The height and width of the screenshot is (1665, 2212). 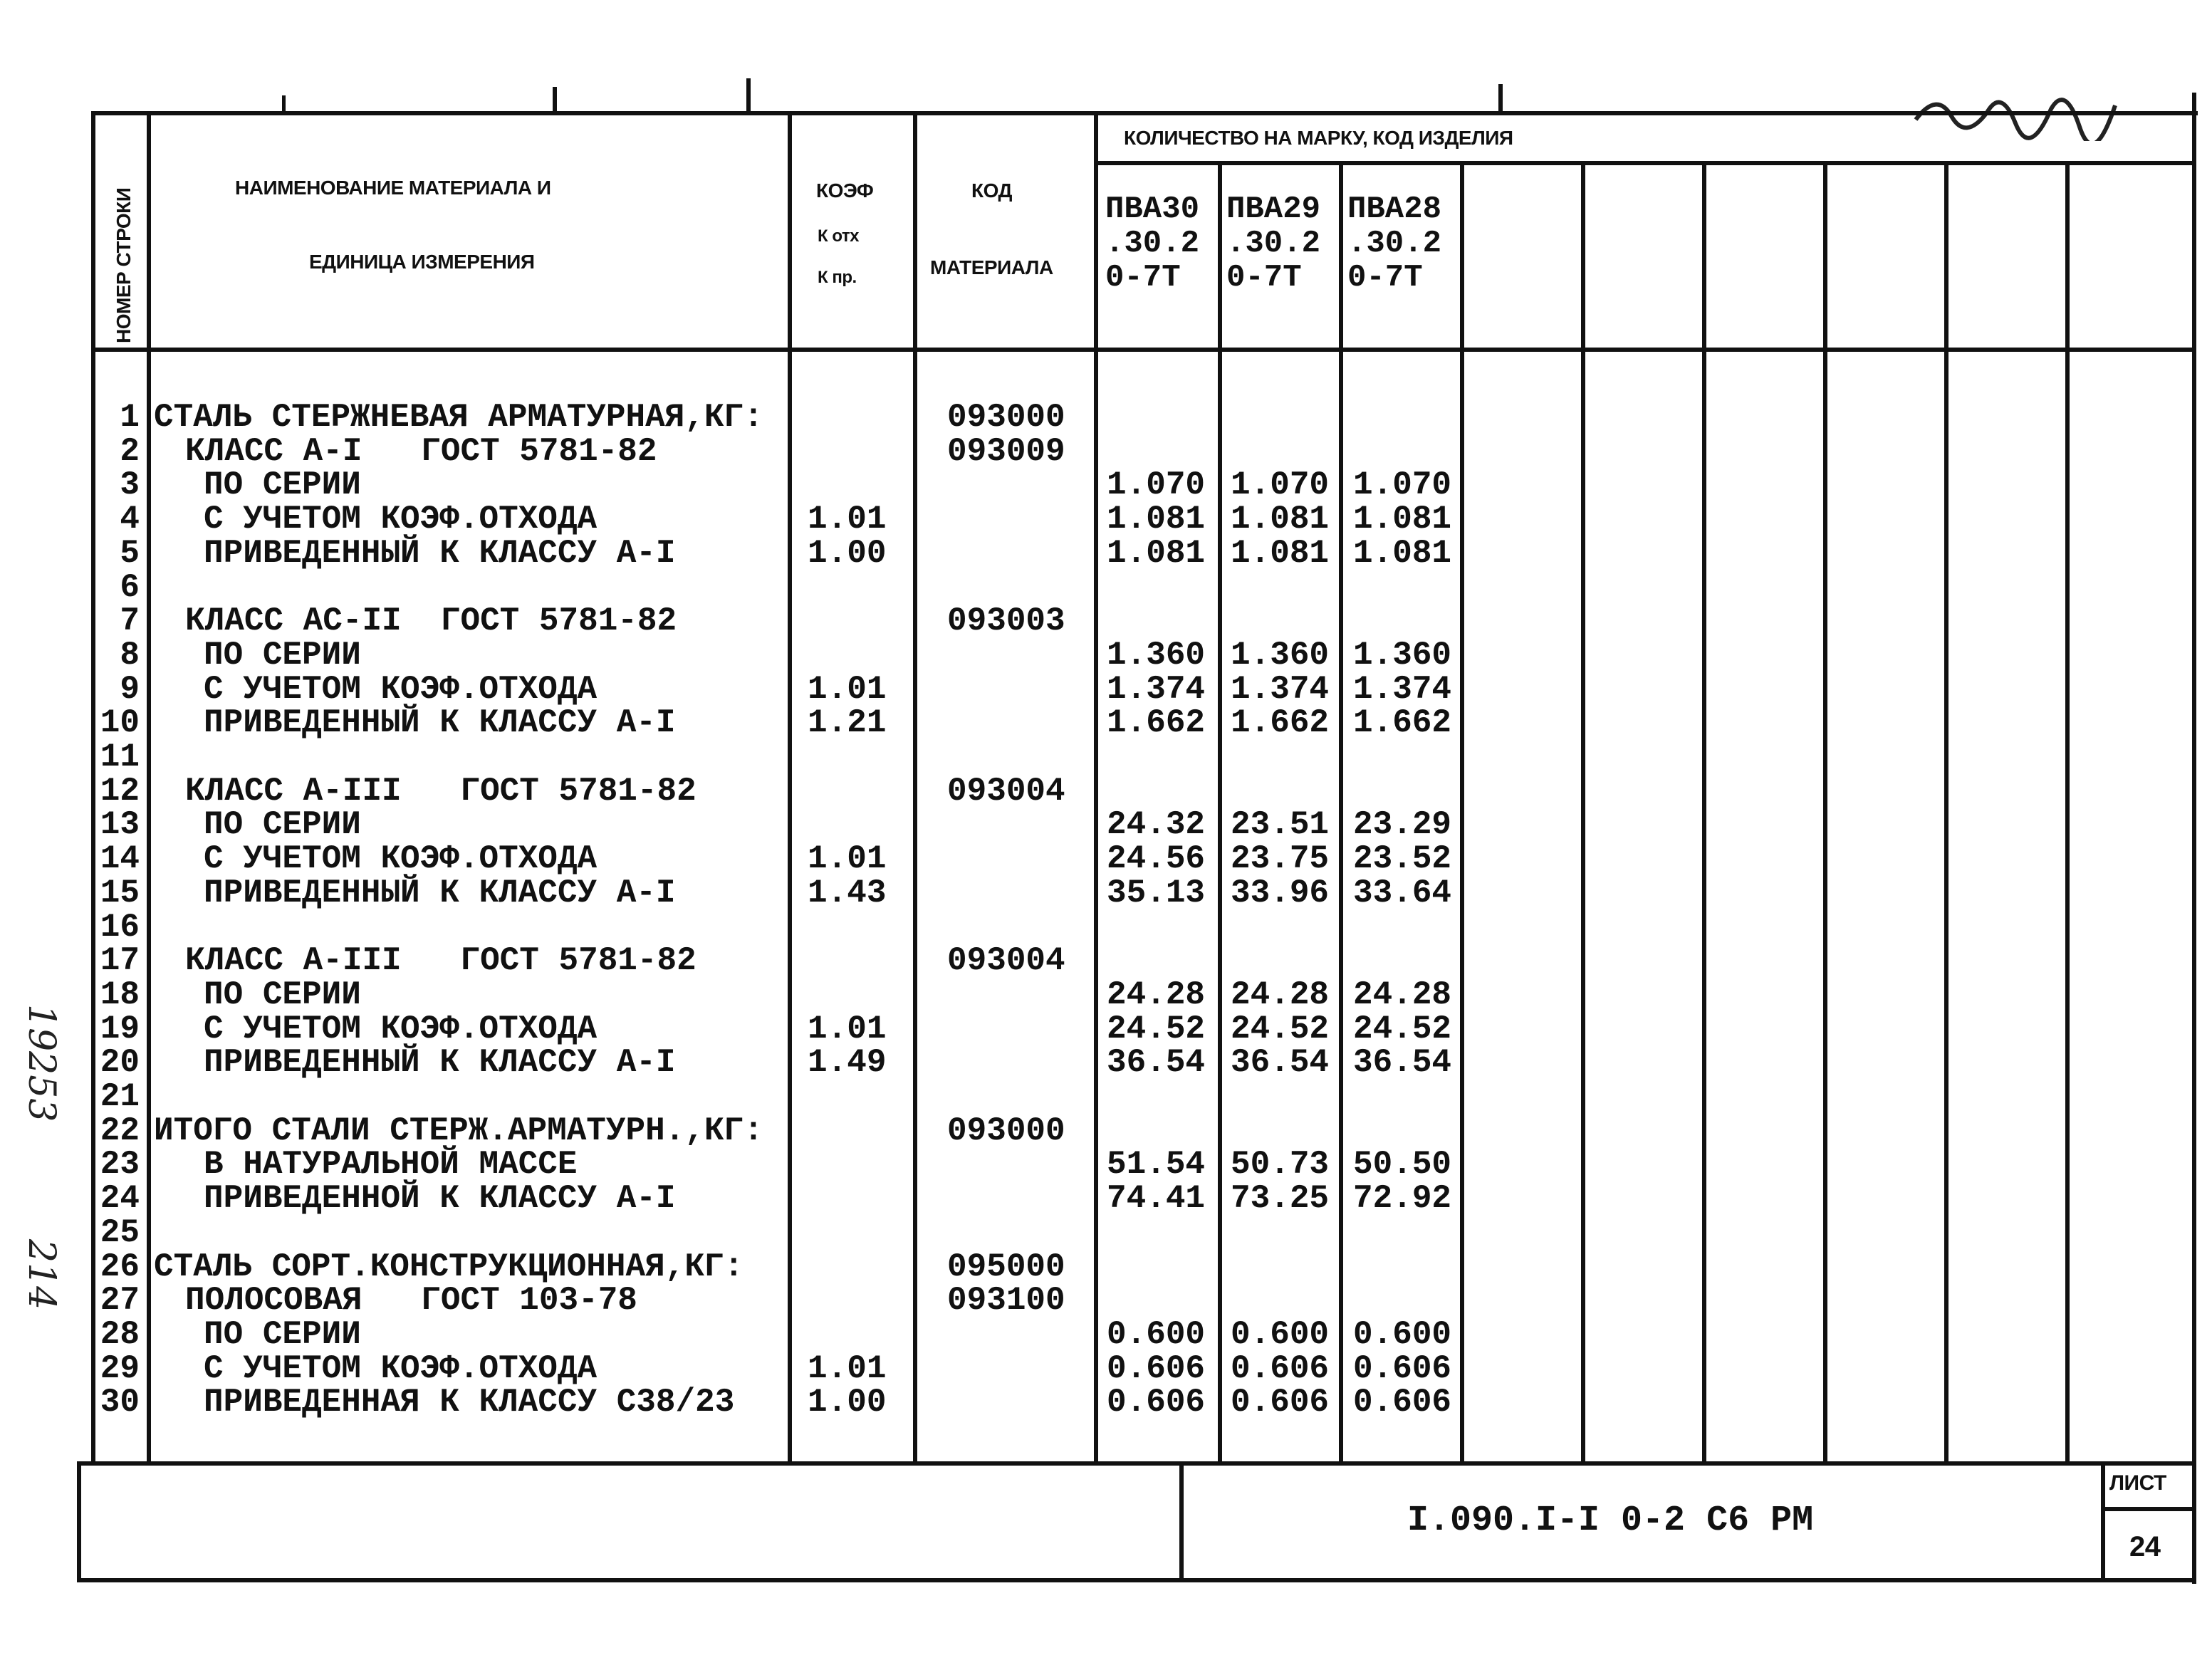 I want to click on koef-value: 1.21, so click(x=847, y=723).